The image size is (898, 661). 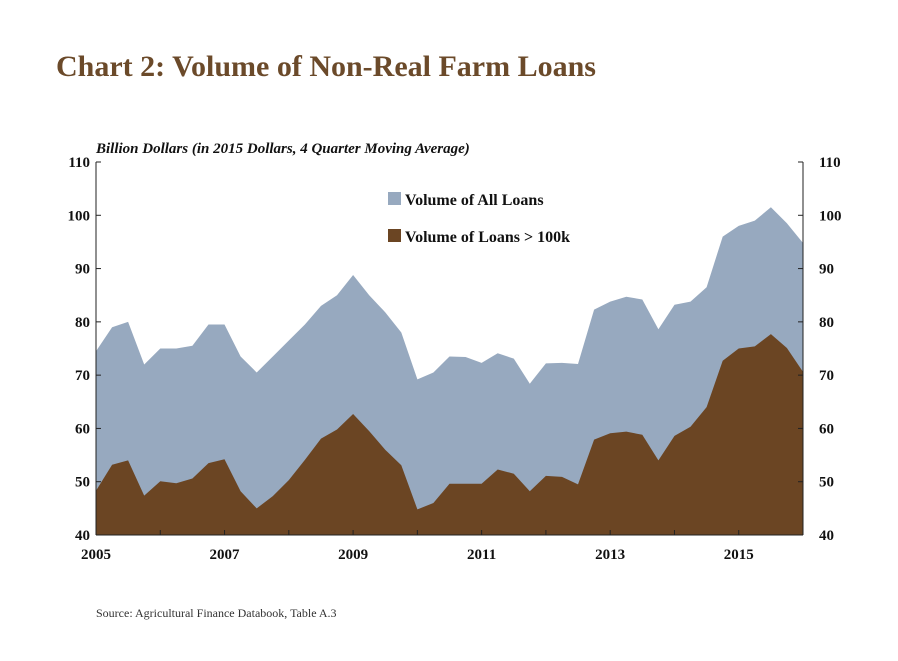 What do you see at coordinates (826, 323) in the screenshot?
I see `y-tick-label-right: 80` at bounding box center [826, 323].